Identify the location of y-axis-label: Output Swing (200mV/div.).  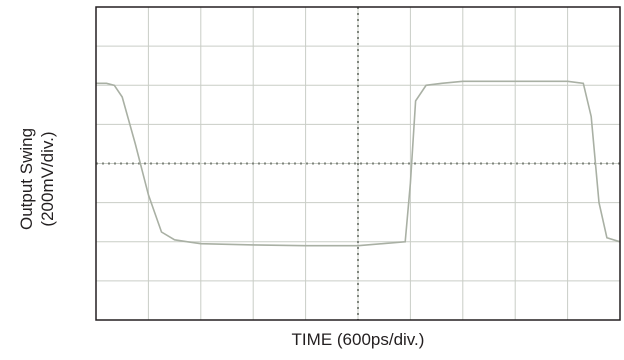
(37, 179).